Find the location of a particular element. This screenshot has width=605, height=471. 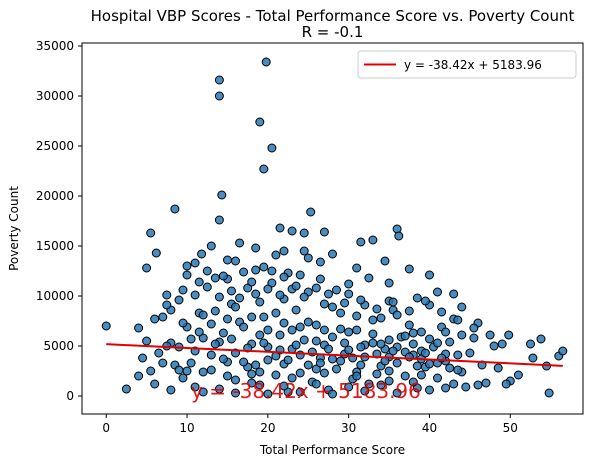

y-tick-label: 30000 is located at coordinates (55, 96).